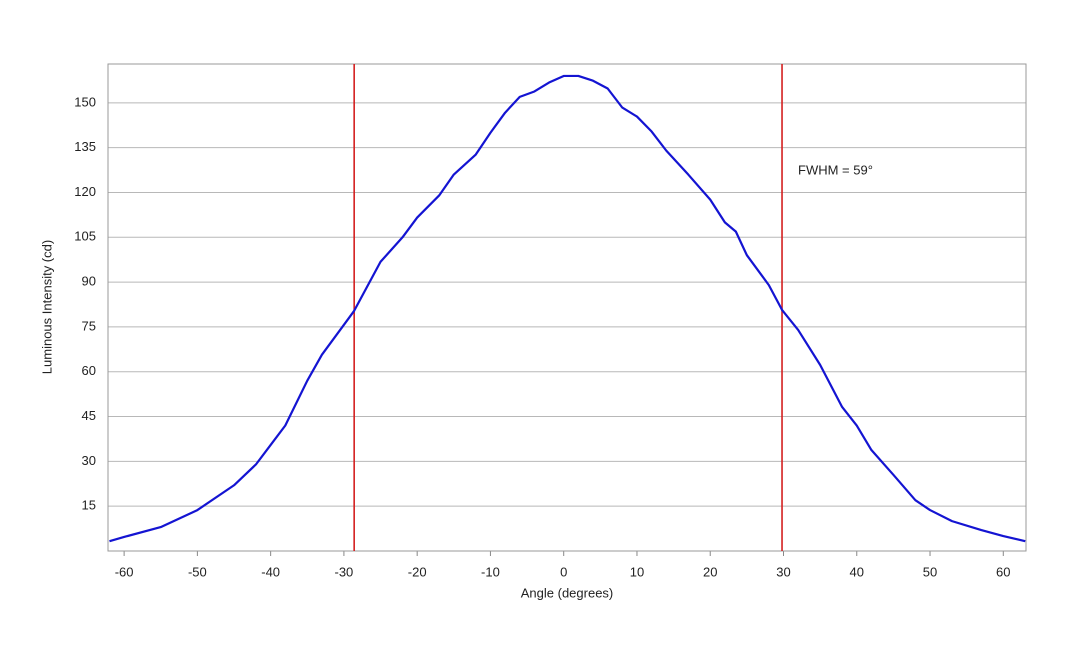  I want to click on x-tick-label: -30, so click(344, 571).